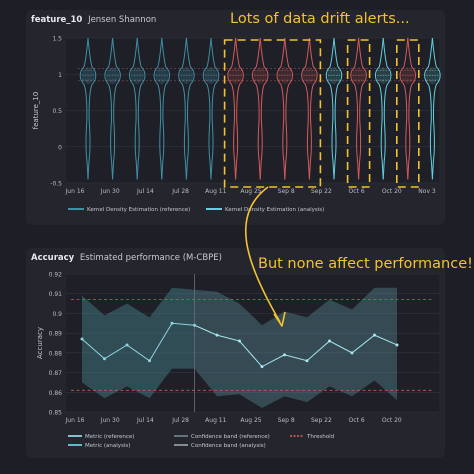  What do you see at coordinates (40, 343) in the screenshot?
I see `perf-y-axis-label: Accuracy` at bounding box center [40, 343].